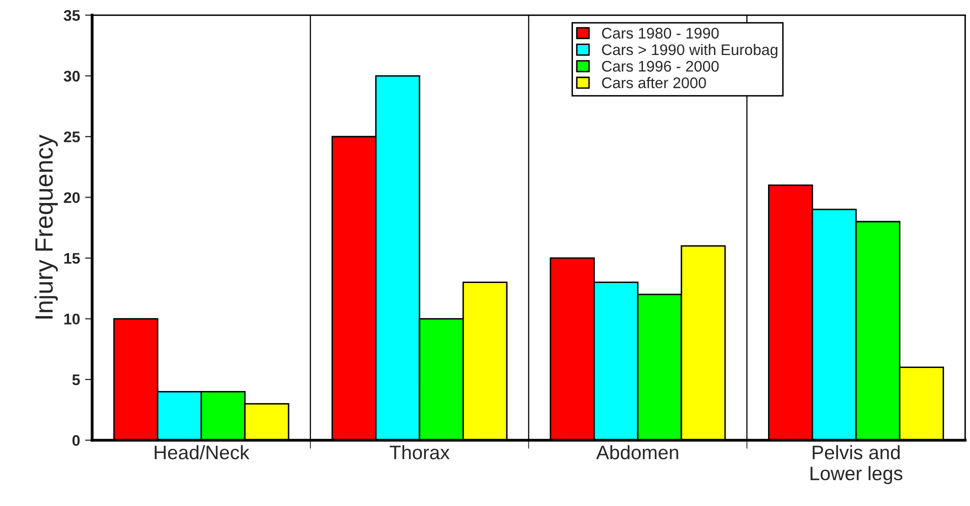 The width and height of the screenshot is (970, 506). Describe the element at coordinates (420, 452) in the screenshot. I see `x-tick-label: Thorax` at that location.